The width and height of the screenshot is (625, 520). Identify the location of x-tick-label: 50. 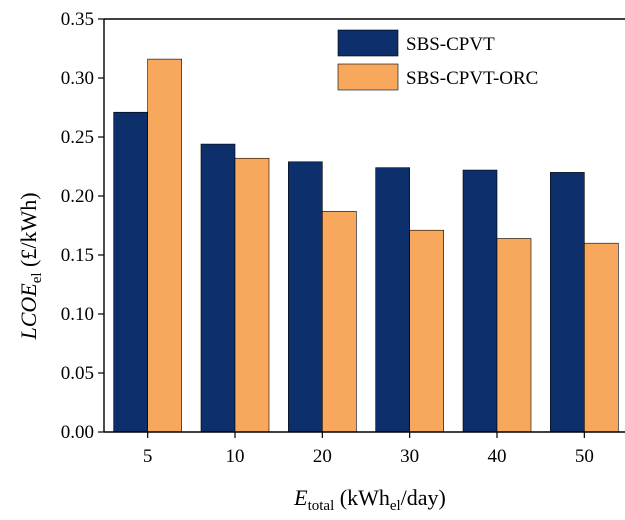
(584, 456).